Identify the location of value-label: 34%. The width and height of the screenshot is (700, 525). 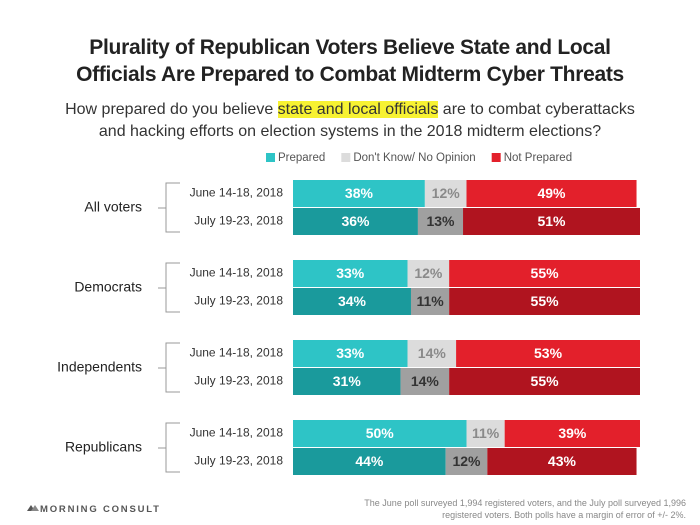
(352, 301).